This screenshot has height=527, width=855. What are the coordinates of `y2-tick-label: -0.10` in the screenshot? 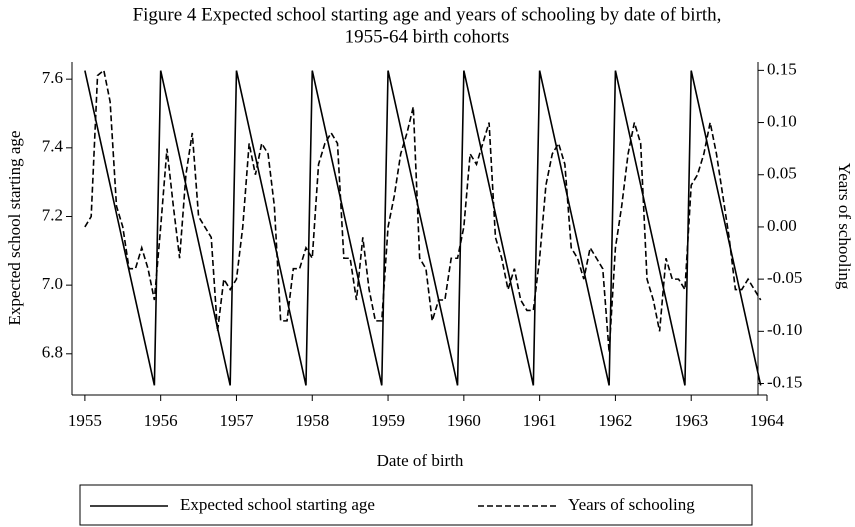 It's located at (784, 329).